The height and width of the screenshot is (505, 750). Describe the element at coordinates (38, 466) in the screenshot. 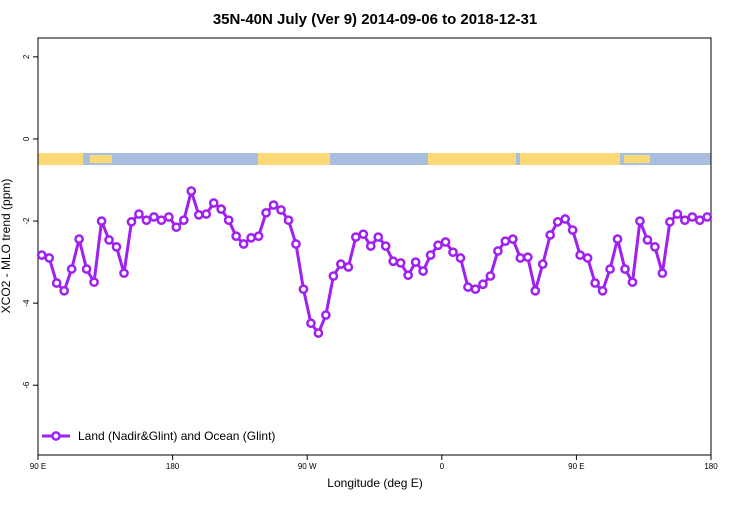

I see `x-tick-label: 90 E` at that location.